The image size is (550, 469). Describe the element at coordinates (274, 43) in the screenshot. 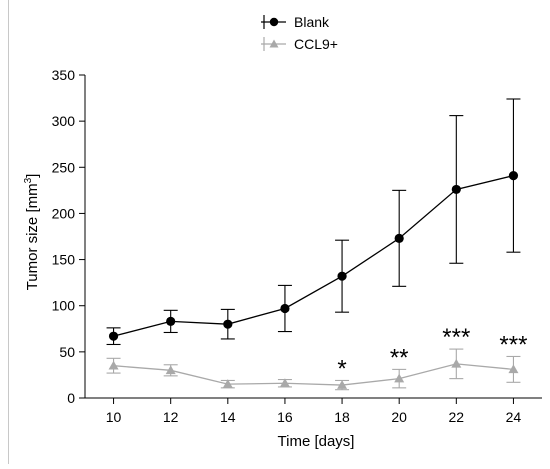

I see `legend-ccl9-marker` at that location.